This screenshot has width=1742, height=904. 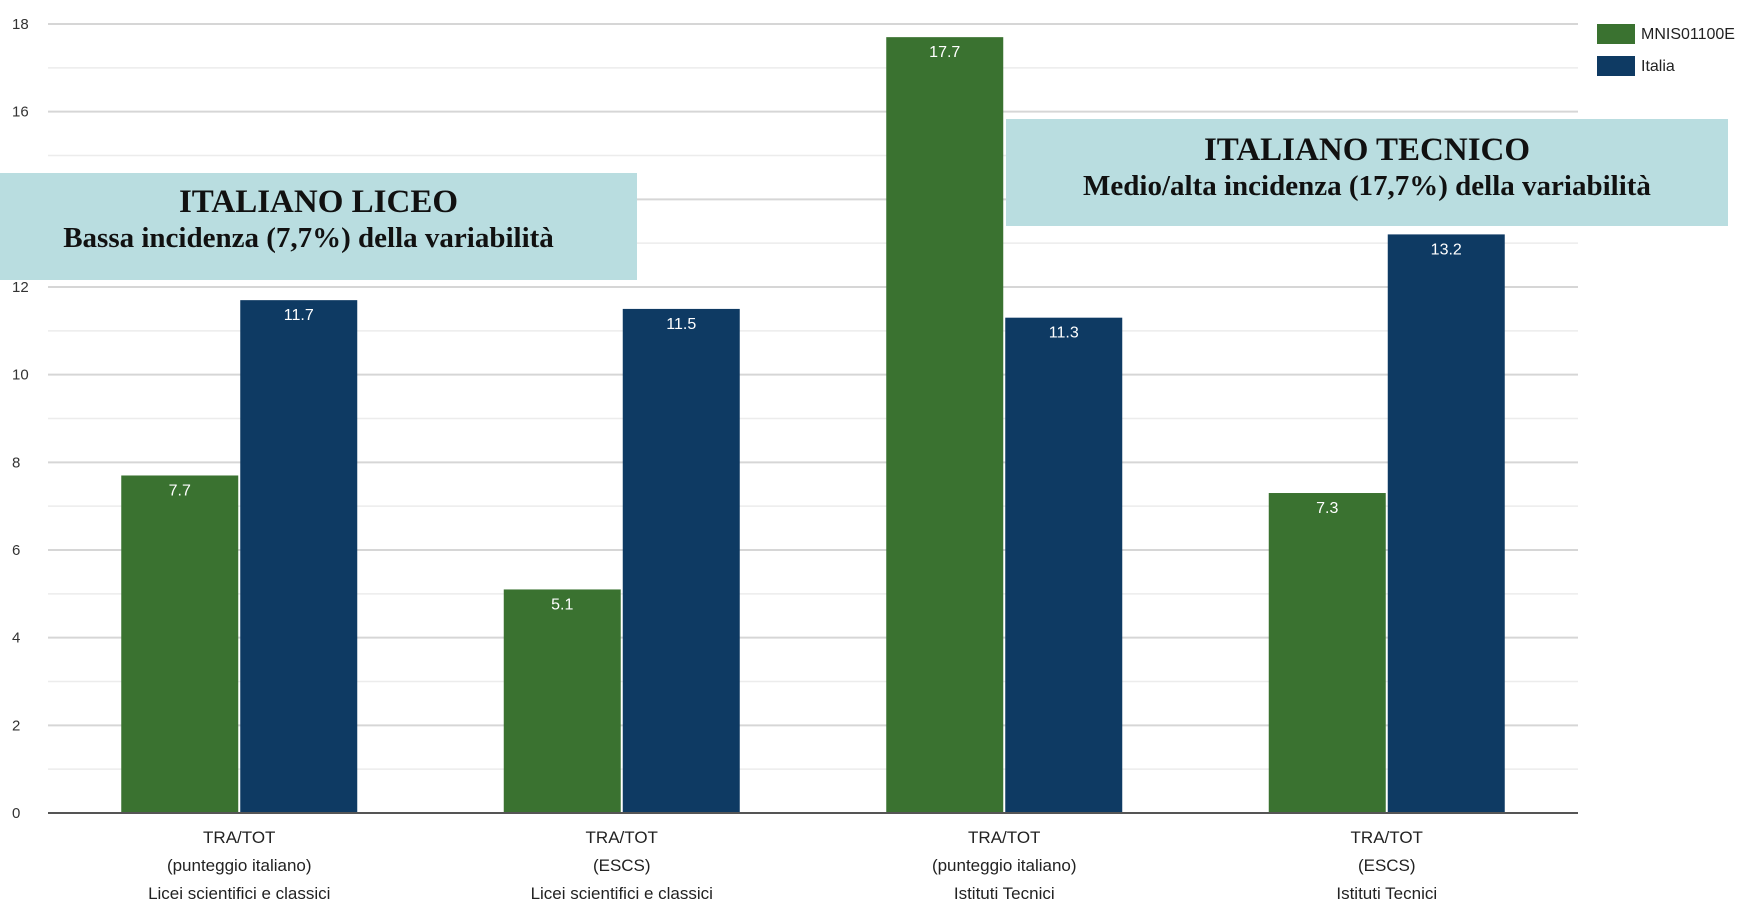 I want to click on y-tick-label: 18, so click(x=20, y=24).